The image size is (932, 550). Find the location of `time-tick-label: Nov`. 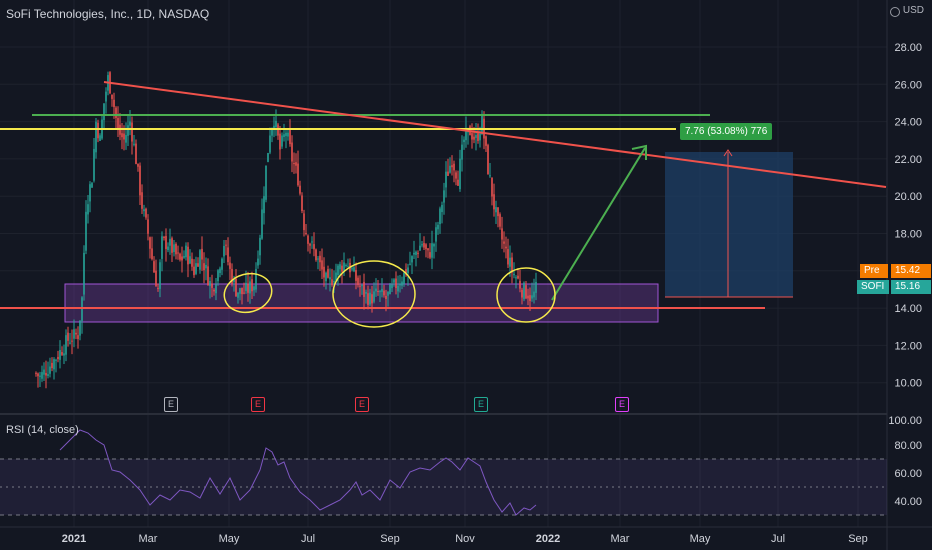

time-tick-label: Nov is located at coordinates (465, 539).